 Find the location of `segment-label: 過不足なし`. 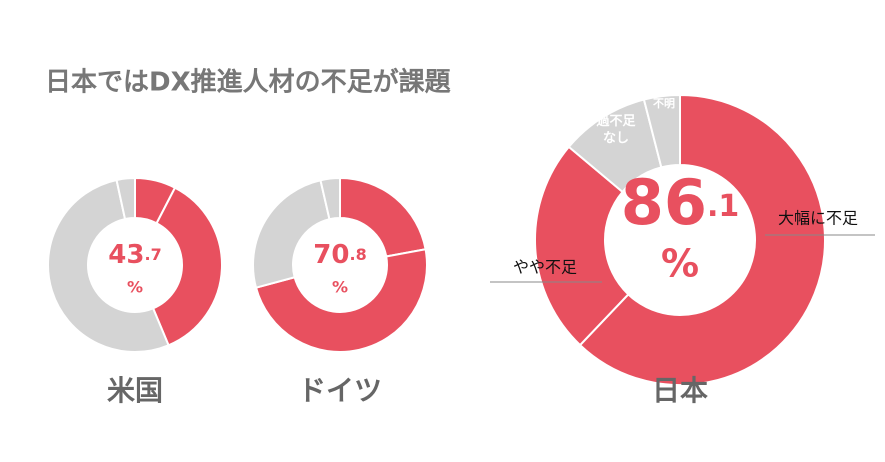

segment-label: 過不足なし is located at coordinates (615, 129).